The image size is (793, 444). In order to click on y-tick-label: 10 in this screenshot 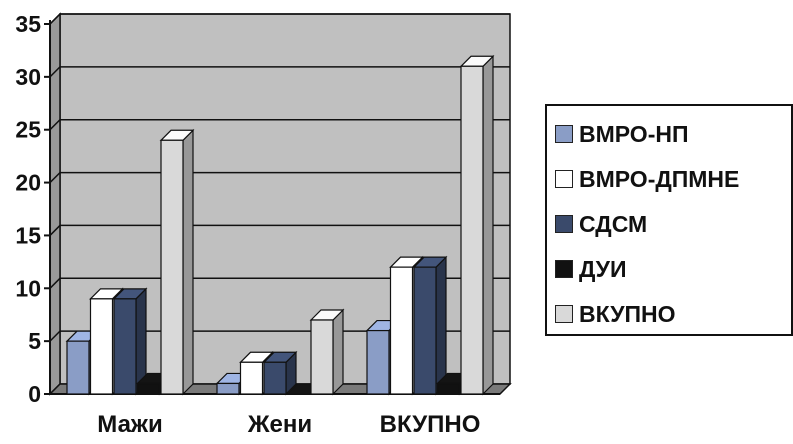, I will do `click(28, 288)`.